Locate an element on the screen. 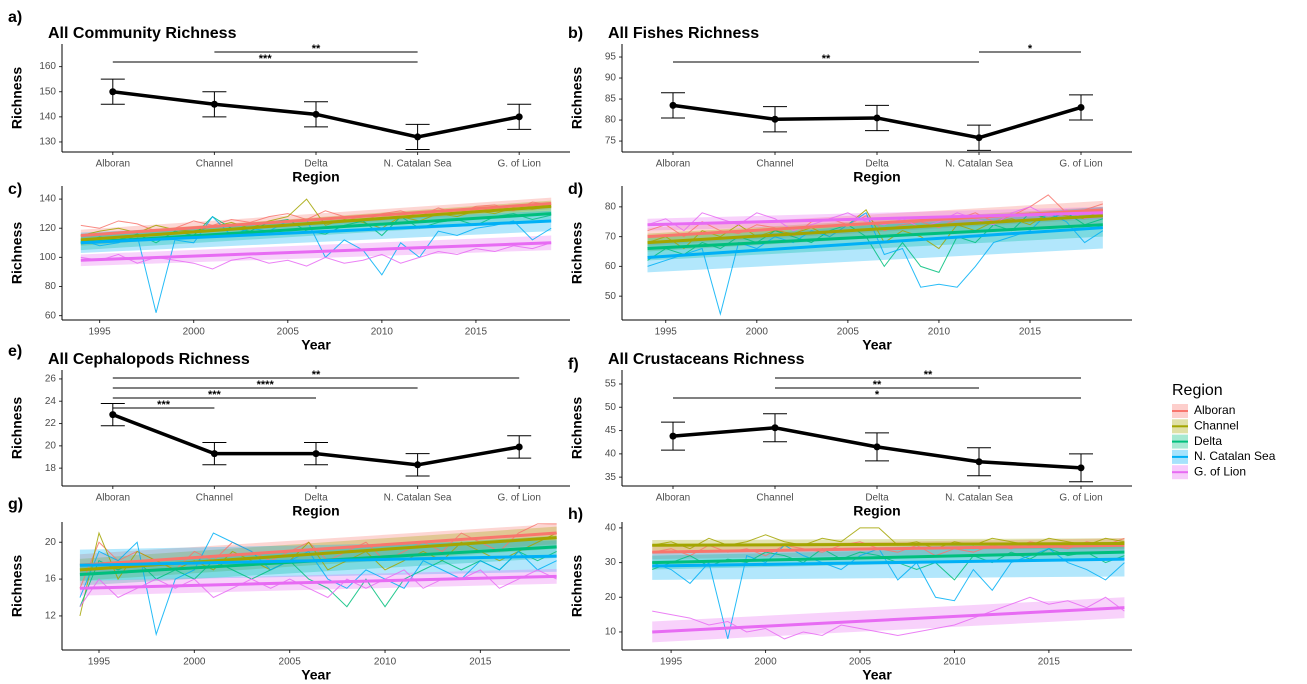 This screenshot has width=1307, height=684. y-tick-label: 55 is located at coordinates (611, 384).